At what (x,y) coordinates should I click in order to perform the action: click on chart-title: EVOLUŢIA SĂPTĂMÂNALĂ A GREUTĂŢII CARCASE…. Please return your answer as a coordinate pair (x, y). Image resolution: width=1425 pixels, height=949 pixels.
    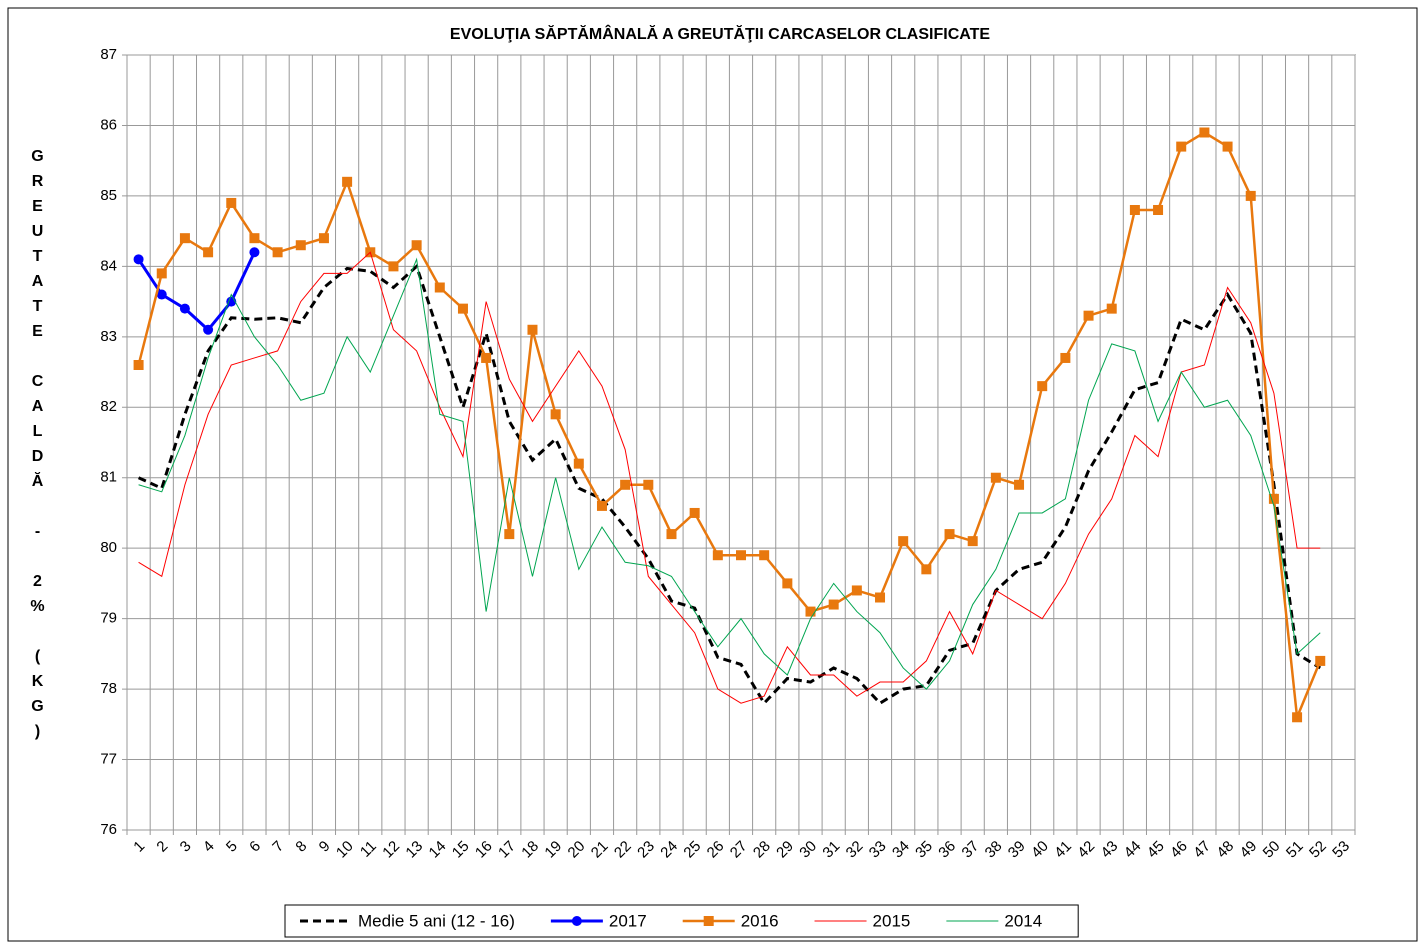
    Looking at the image, I should click on (720, 33).